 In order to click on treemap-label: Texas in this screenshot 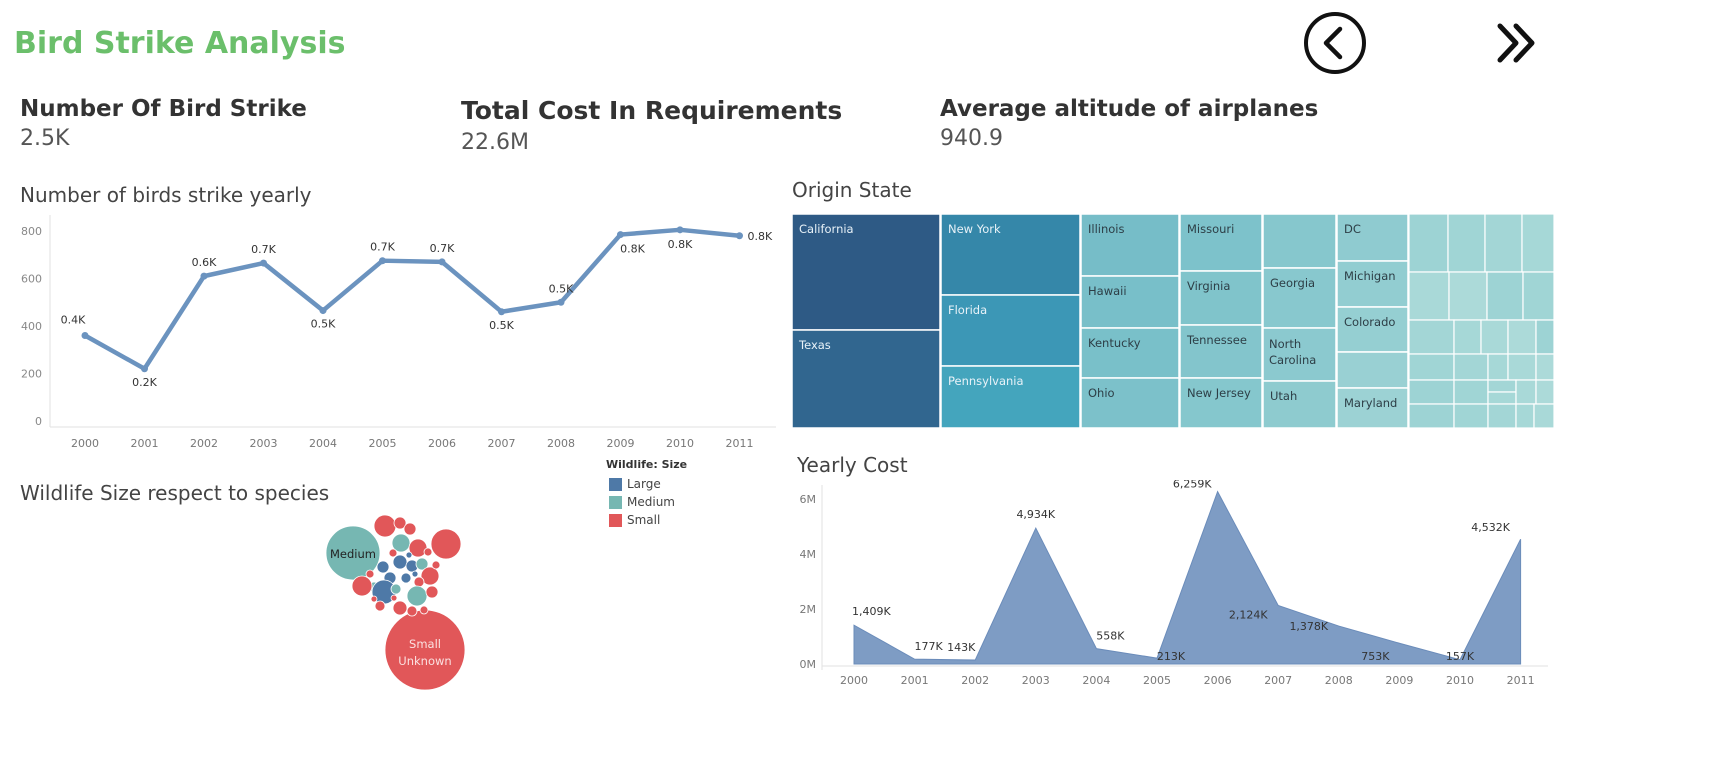, I will do `click(814, 345)`.